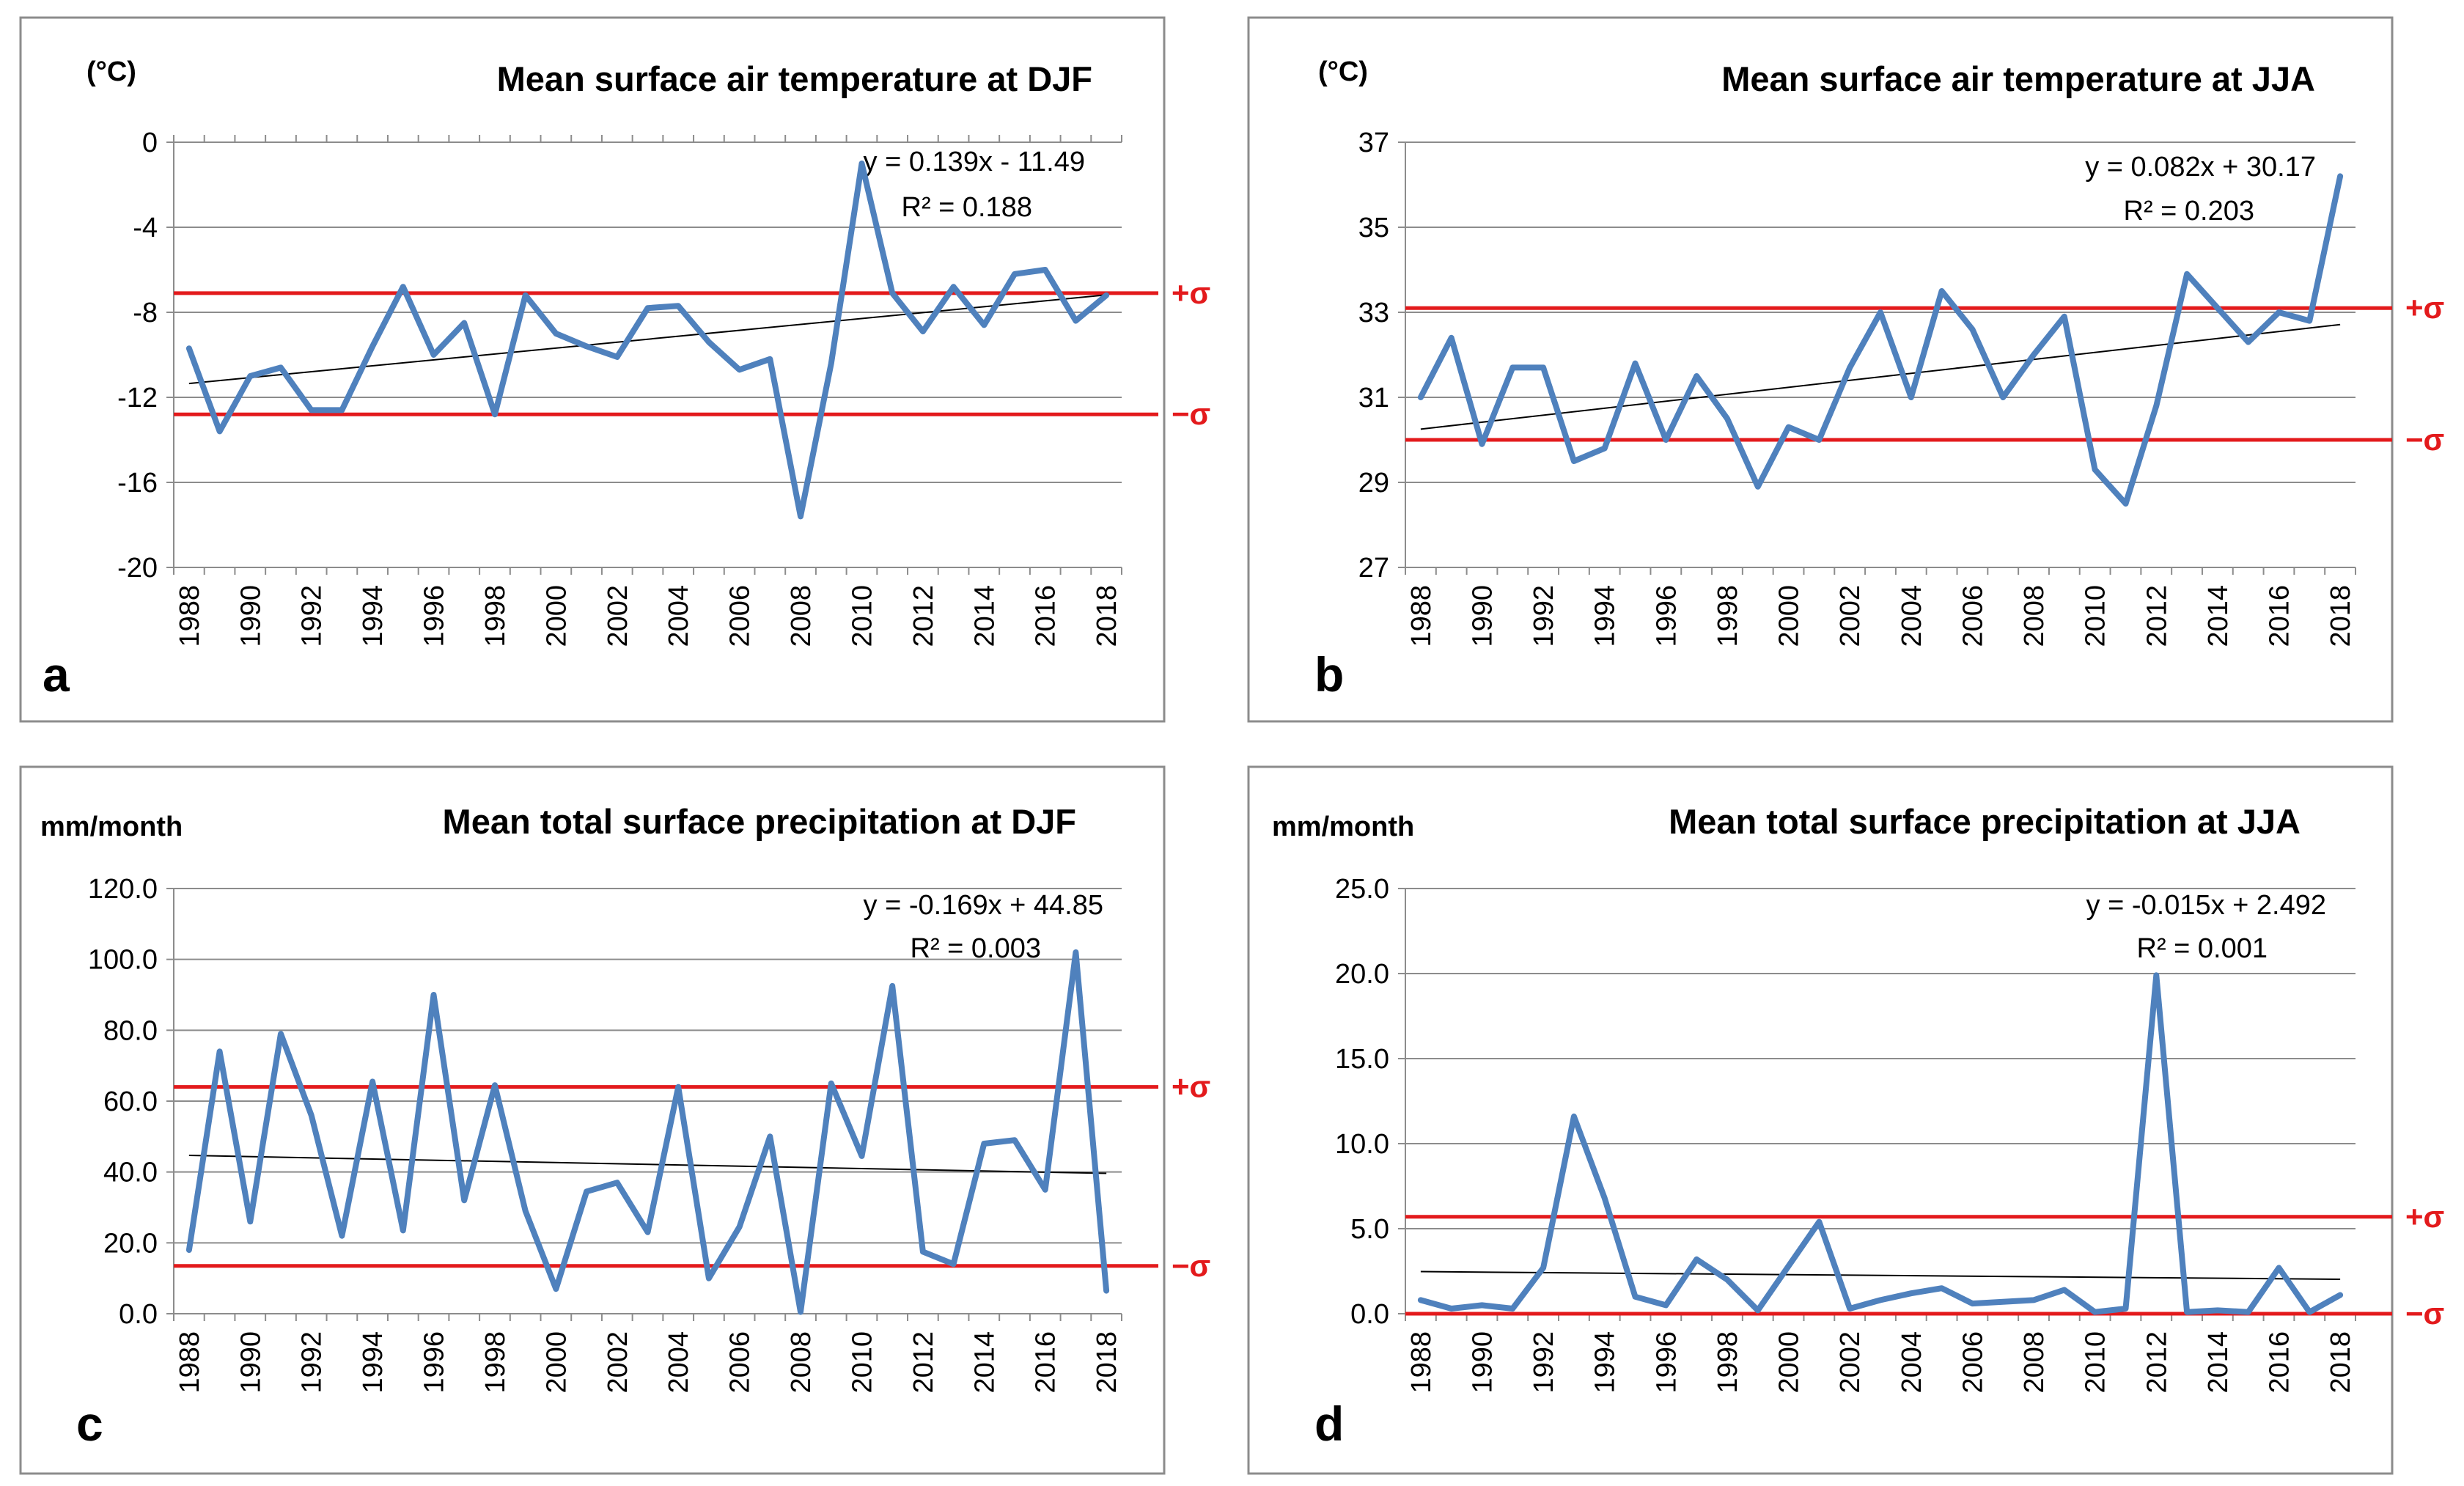  I want to click on y-unit-label: mm/month, so click(112, 827).